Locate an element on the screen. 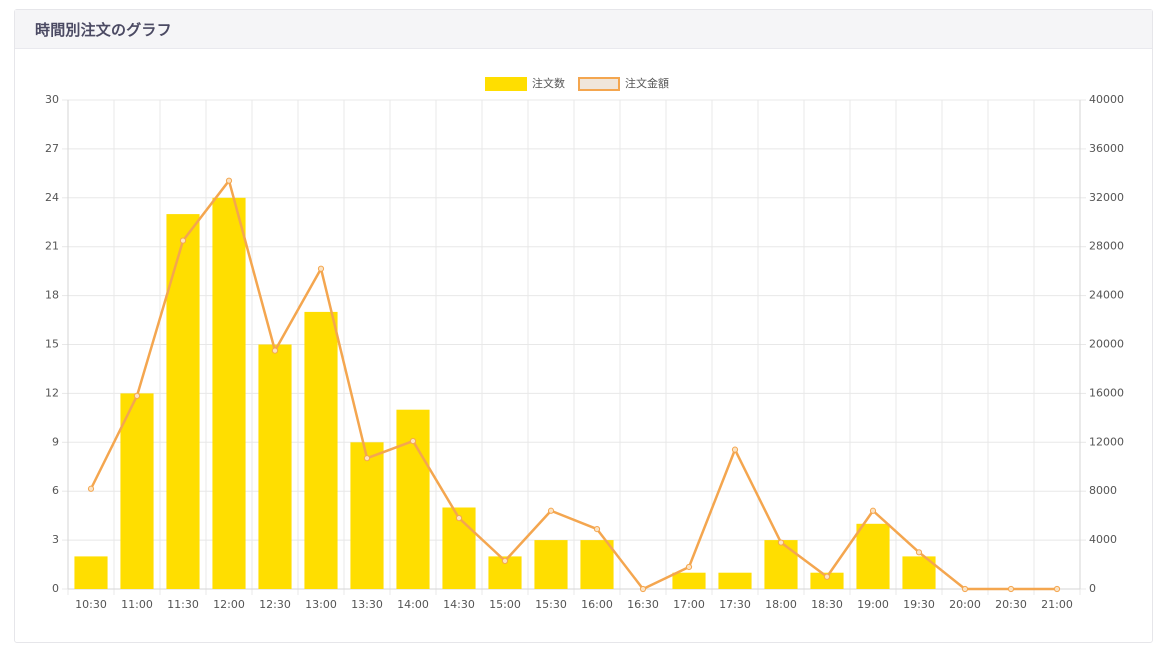 The width and height of the screenshot is (1172, 659). x-tick-label: 20:30 is located at coordinates (1011, 604).